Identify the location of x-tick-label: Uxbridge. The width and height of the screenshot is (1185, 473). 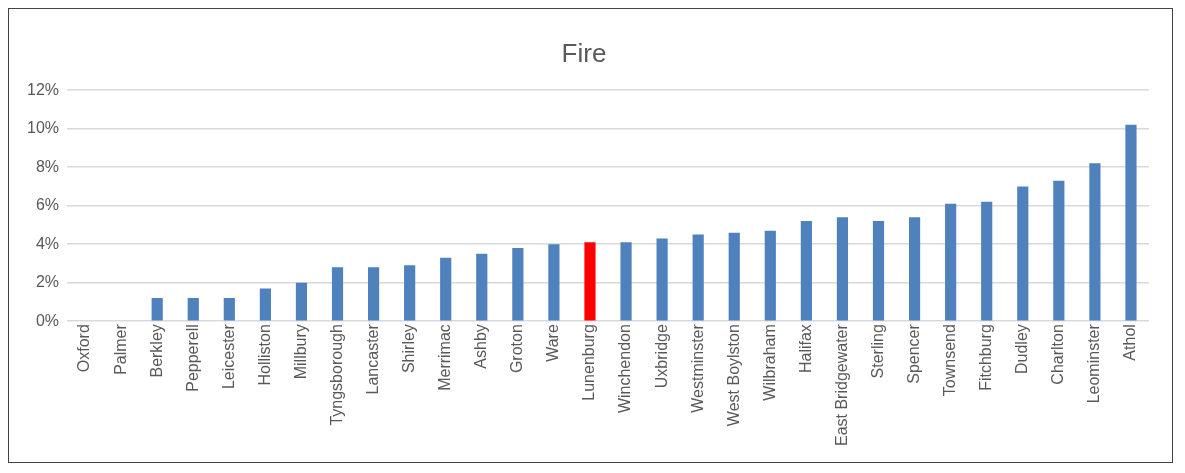
(661, 356).